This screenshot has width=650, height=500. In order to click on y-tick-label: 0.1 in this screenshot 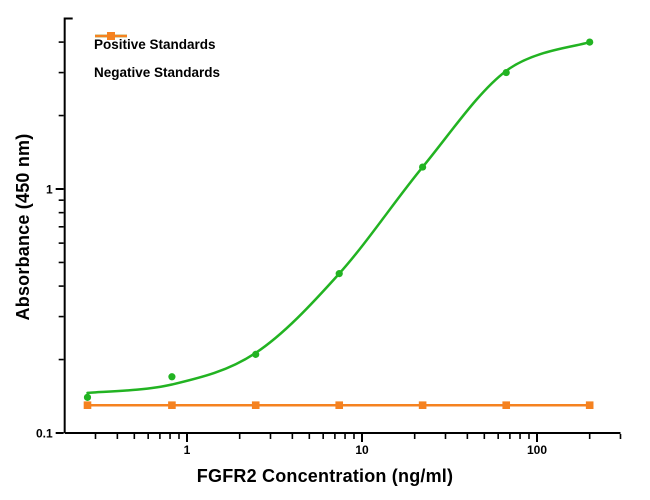, I will do `click(44, 434)`.